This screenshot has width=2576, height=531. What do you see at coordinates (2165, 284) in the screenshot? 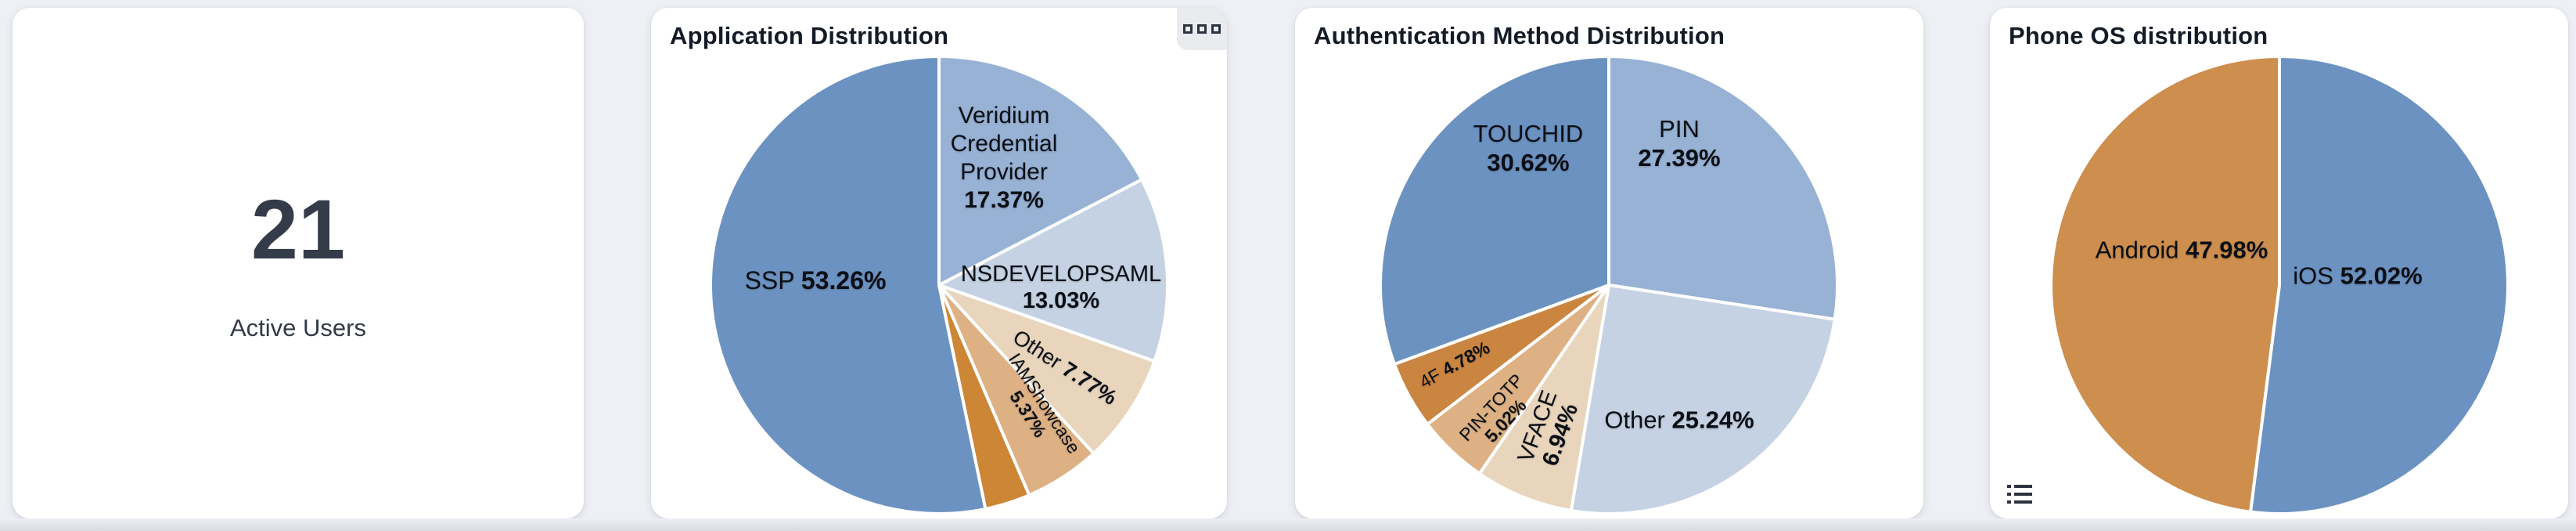
I see `pie-slice-android` at bounding box center [2165, 284].